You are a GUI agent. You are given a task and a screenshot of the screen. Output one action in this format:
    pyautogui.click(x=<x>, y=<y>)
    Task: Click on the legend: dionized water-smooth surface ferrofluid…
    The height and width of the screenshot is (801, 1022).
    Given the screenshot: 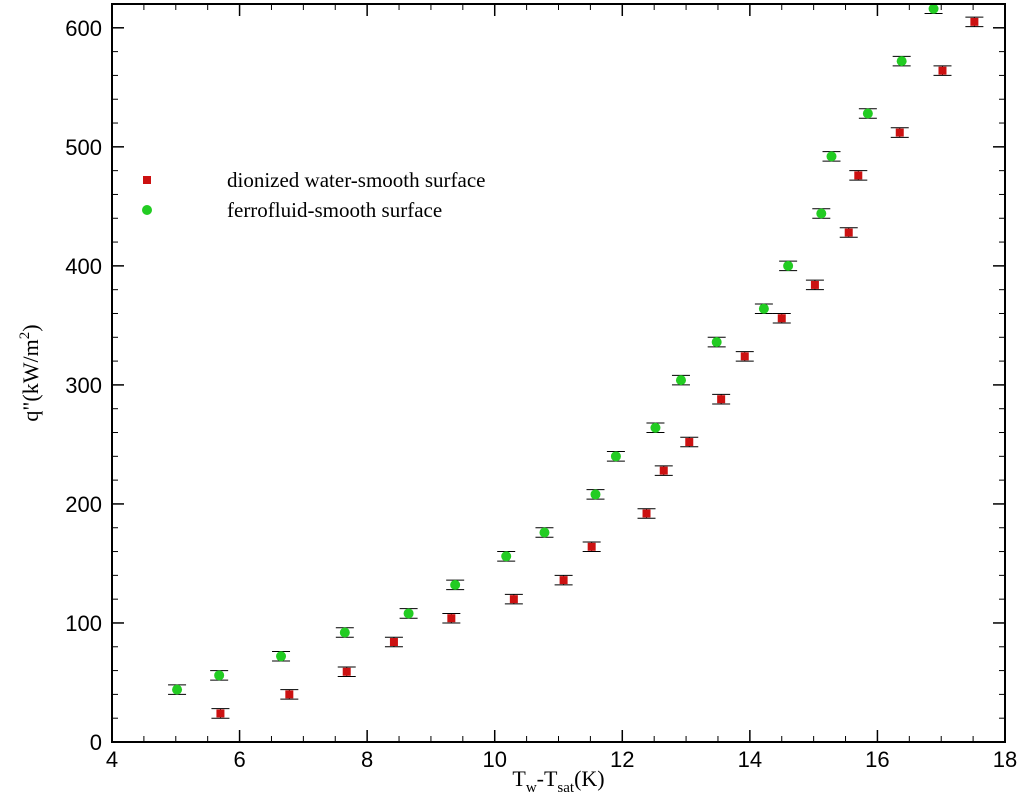 What is the action you would take?
    pyautogui.click(x=313, y=195)
    